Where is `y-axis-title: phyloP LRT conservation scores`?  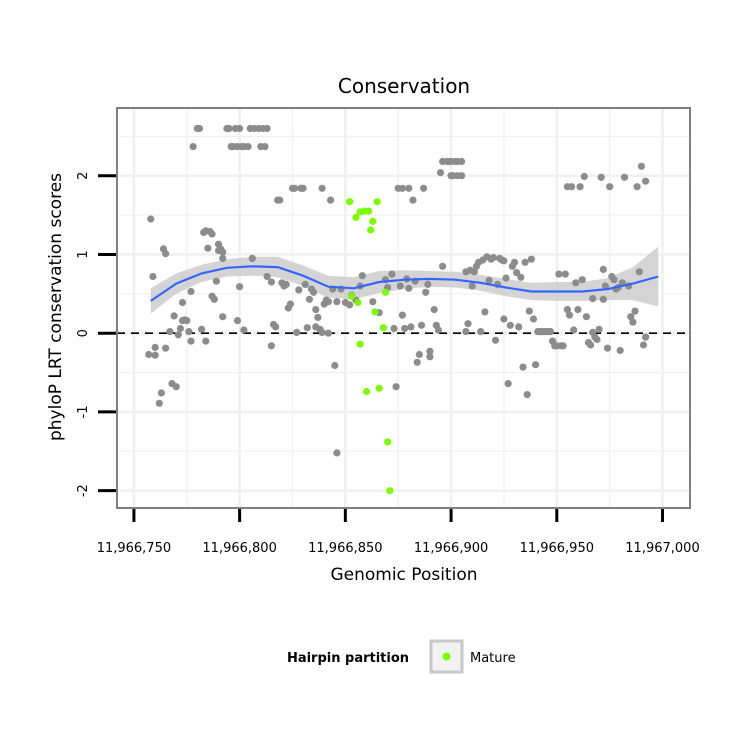
y-axis-title: phyloP LRT conservation scores is located at coordinates (56, 307).